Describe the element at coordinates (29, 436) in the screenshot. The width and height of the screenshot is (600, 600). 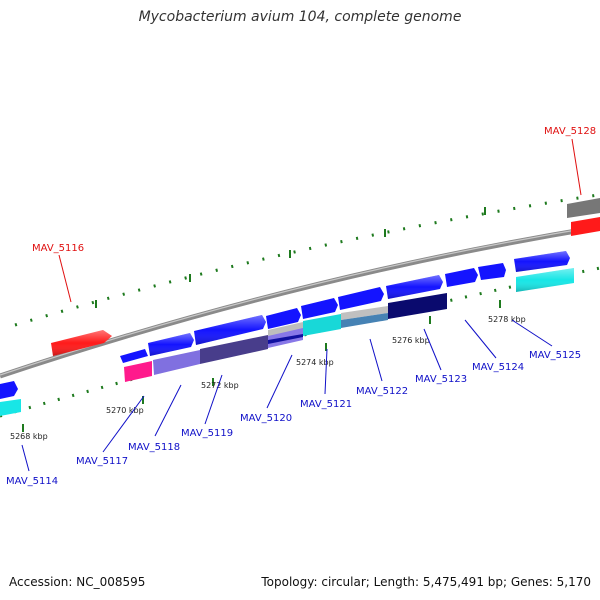
I see `tick-label: 5268 kbp` at that location.